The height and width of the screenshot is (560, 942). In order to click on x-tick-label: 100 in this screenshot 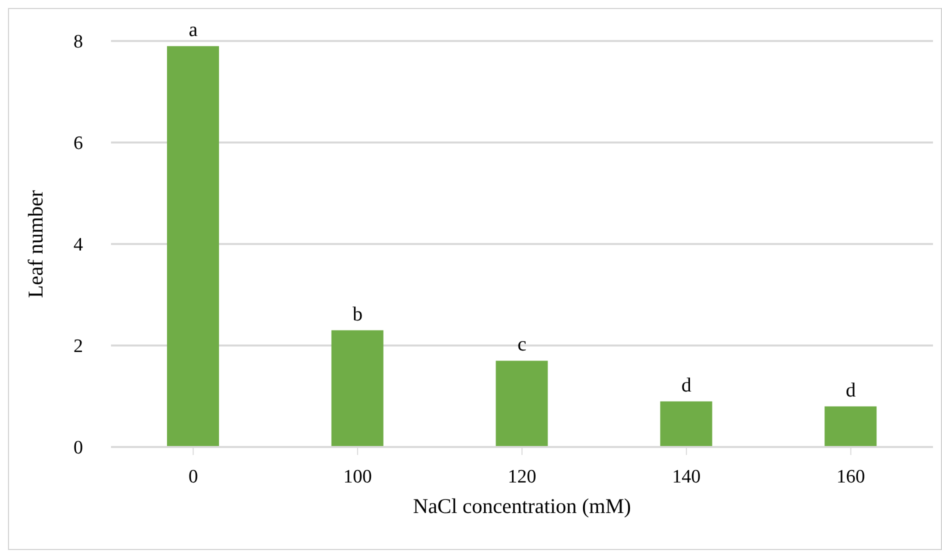, I will do `click(357, 477)`.